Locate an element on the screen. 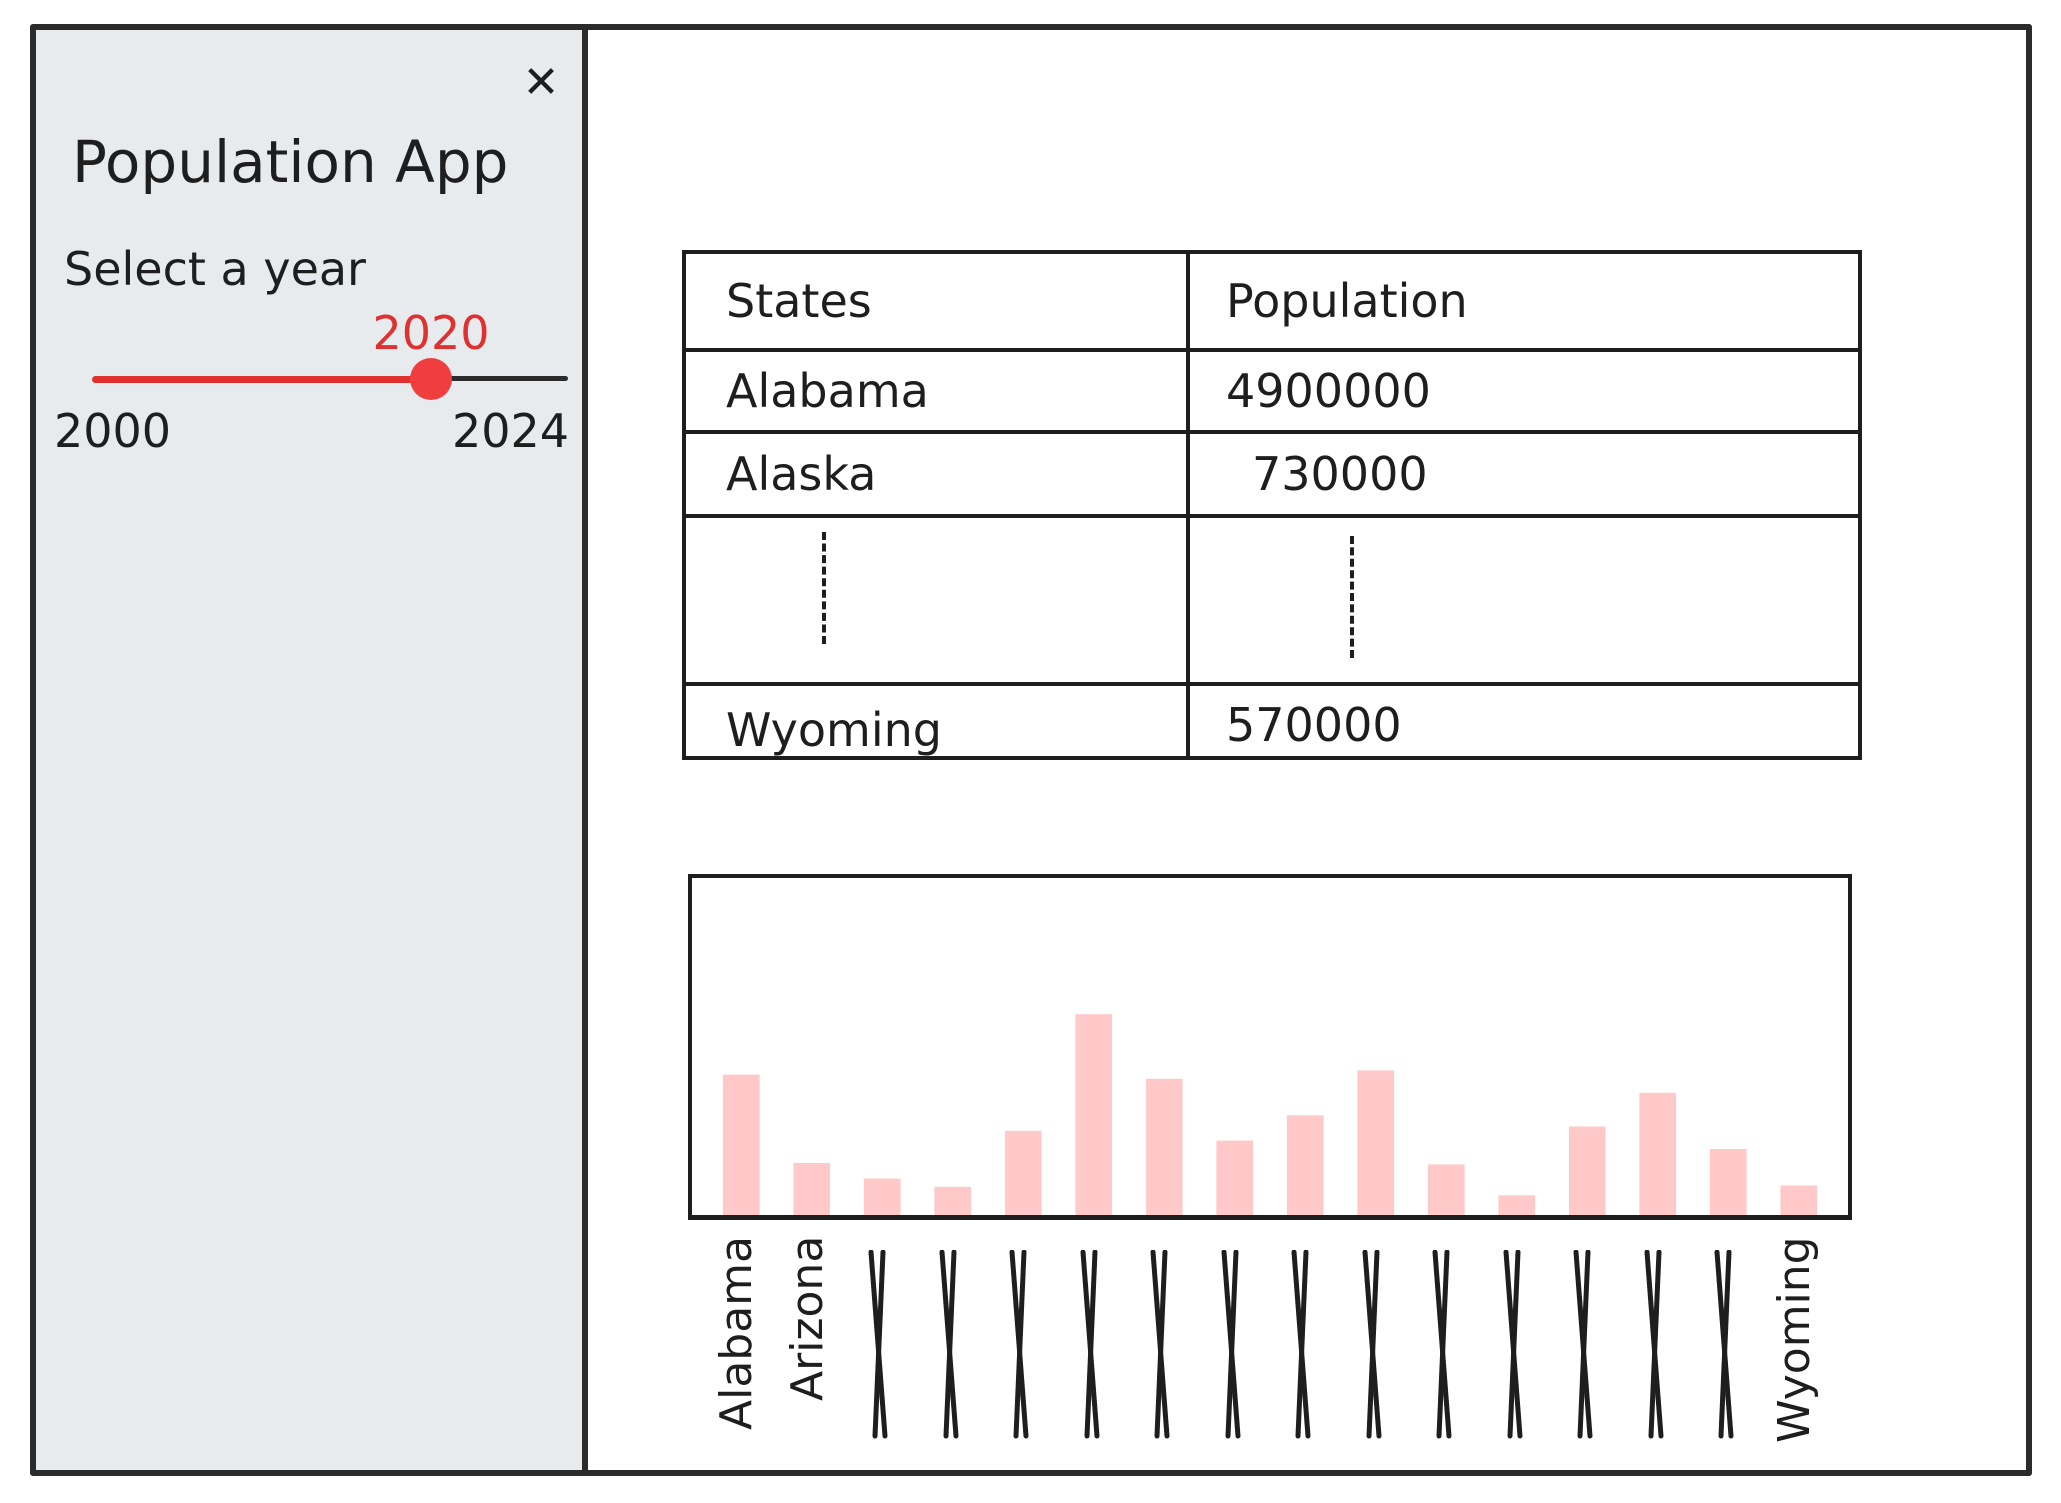 The image size is (2061, 1503). bar-arizona is located at coordinates (812, 1189).